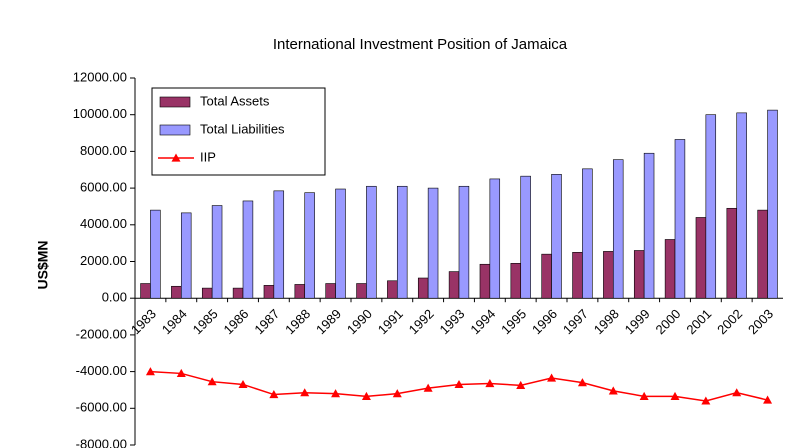 This screenshot has height=448, width=785. What do you see at coordinates (174, 321) in the screenshot?
I see `x-tick-label: 1984` at bounding box center [174, 321].